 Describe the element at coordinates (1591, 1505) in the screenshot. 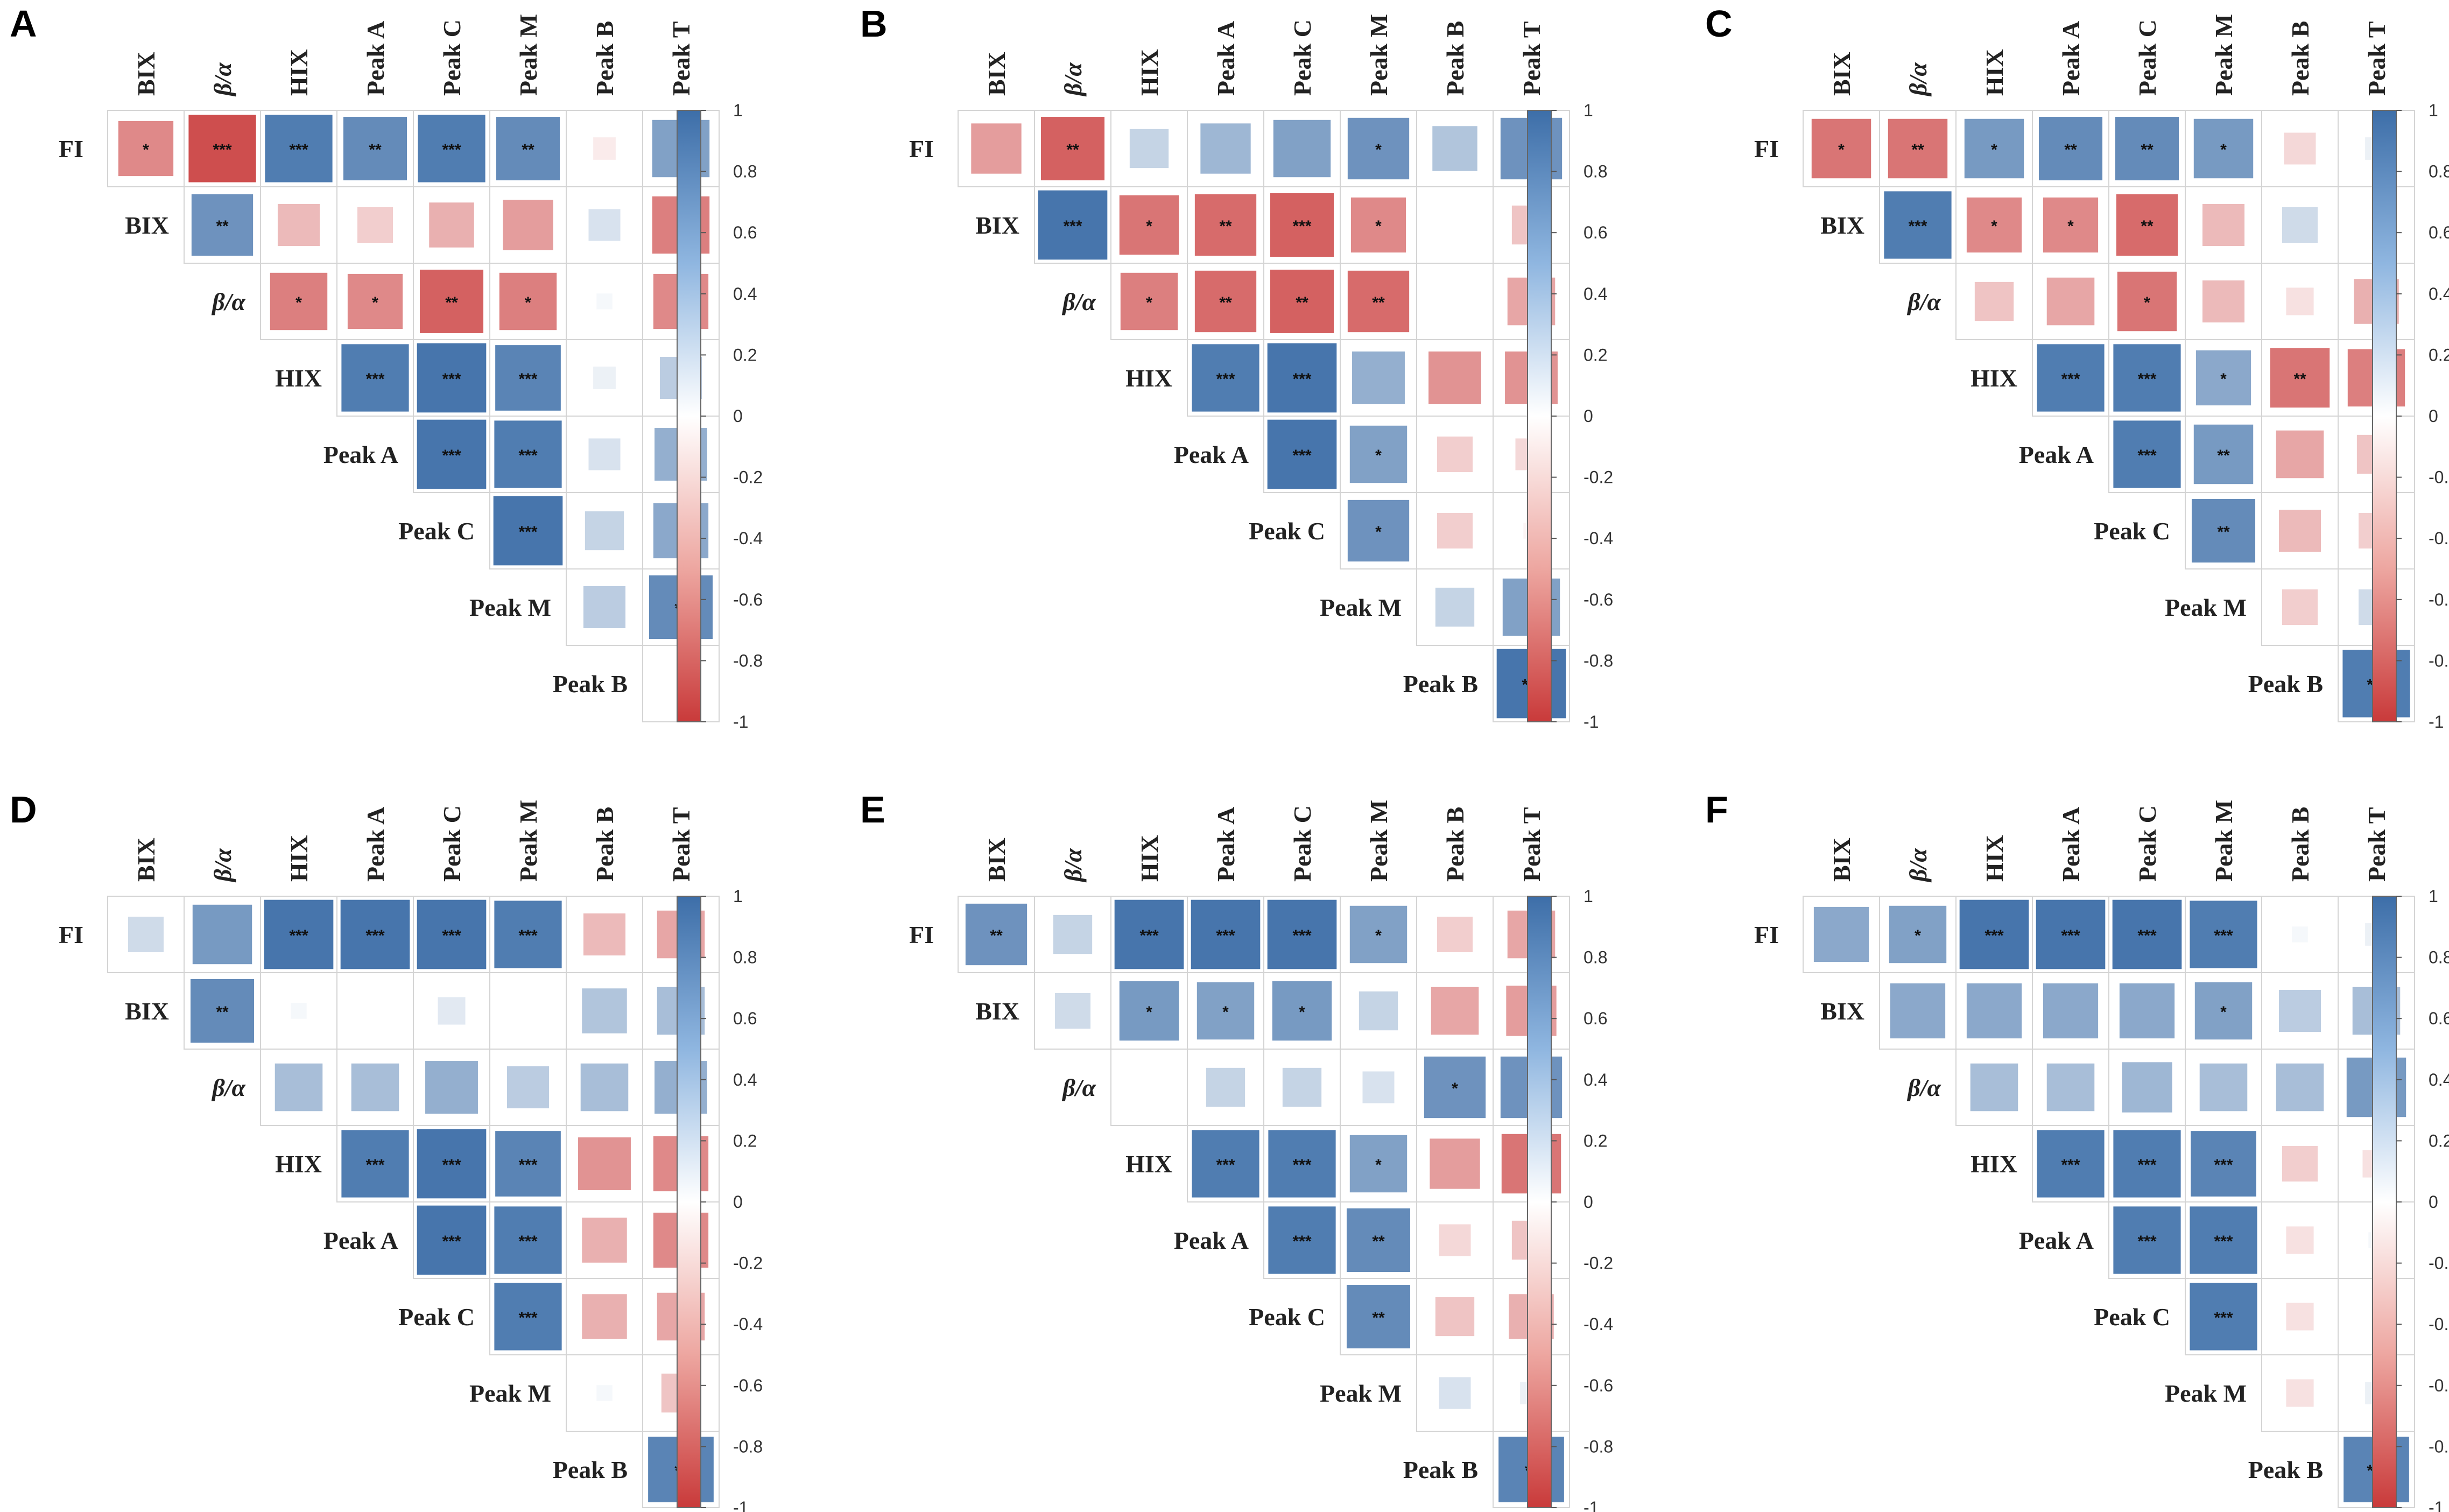

I see `colorbar-tick: -1` at that location.